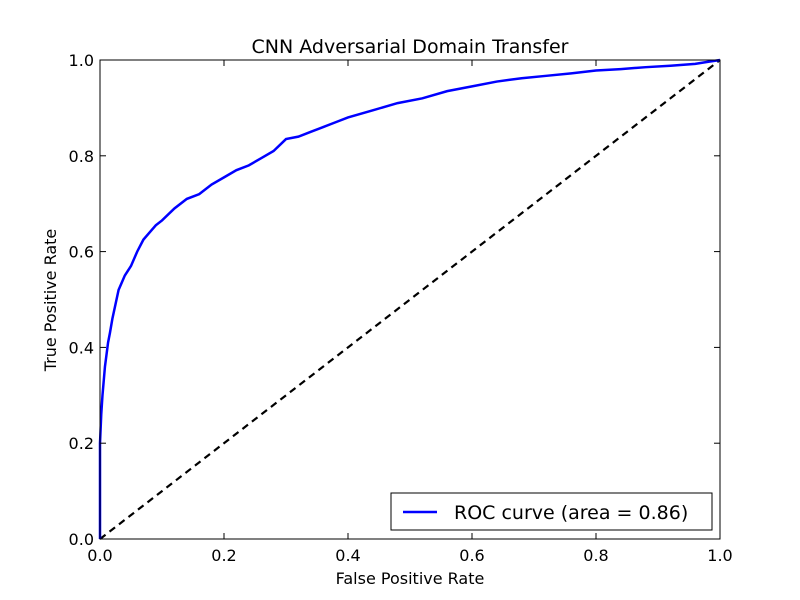 Image resolution: width=800 pixels, height=600 pixels. What do you see at coordinates (81, 156) in the screenshot?
I see `y-tick-label: 0.8` at bounding box center [81, 156].